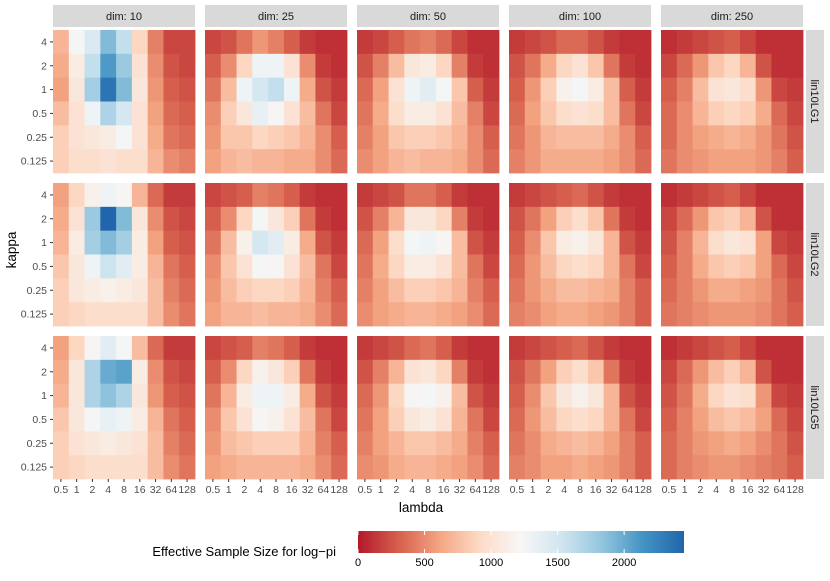  I want to click on y-tick-label: 2, so click(44, 219).